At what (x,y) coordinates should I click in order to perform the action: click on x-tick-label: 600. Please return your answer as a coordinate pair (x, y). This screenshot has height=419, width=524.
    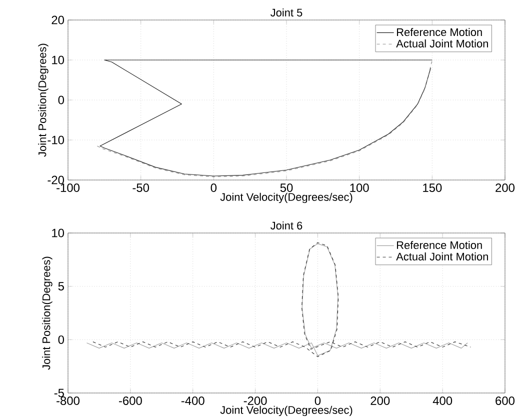
    Looking at the image, I should click on (505, 400).